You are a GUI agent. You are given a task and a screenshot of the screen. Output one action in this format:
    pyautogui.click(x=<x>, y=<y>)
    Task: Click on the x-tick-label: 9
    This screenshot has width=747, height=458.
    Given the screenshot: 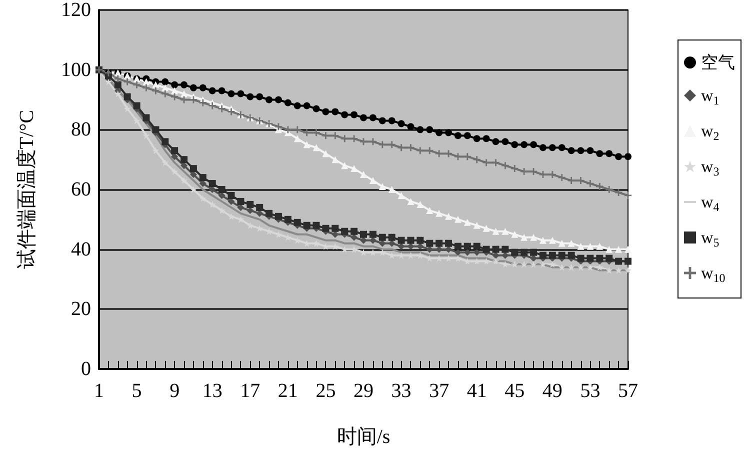 What is the action you would take?
    pyautogui.click(x=175, y=391)
    